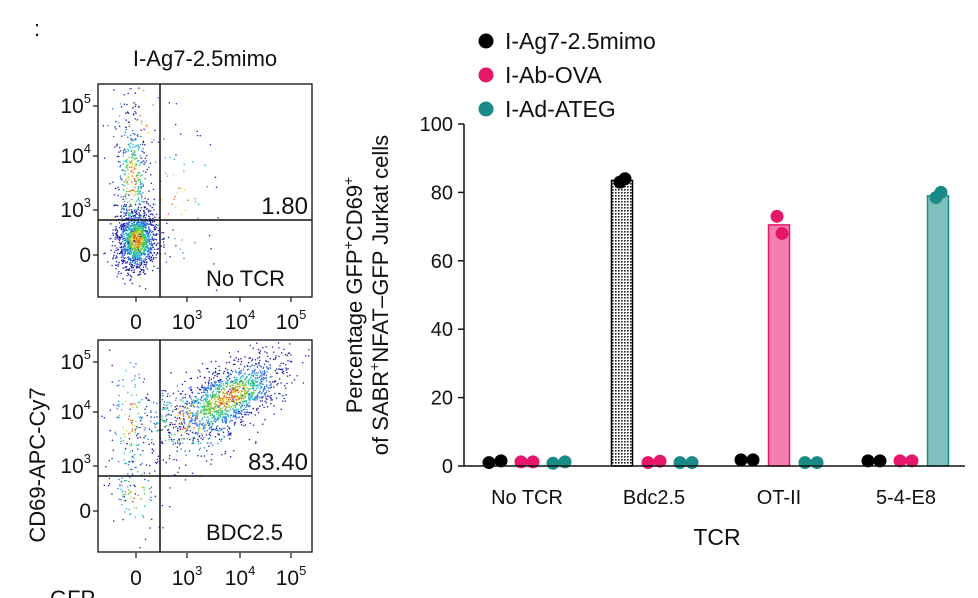  Describe the element at coordinates (240, 320) in the screenshot. I see `flow-x-tick-label: 104` at that location.